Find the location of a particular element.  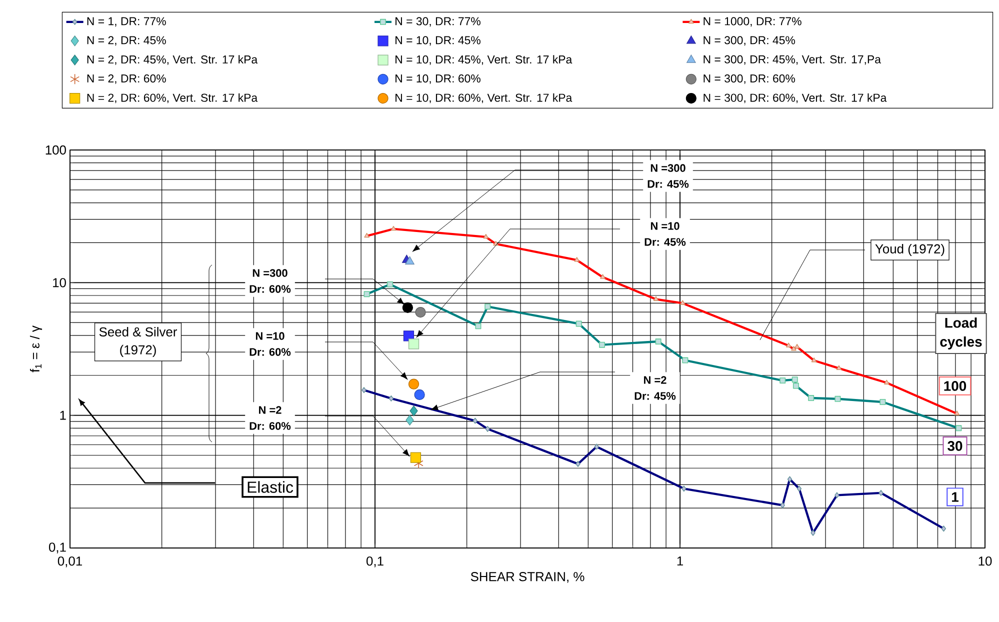

annotation: cycles is located at coordinates (961, 343).